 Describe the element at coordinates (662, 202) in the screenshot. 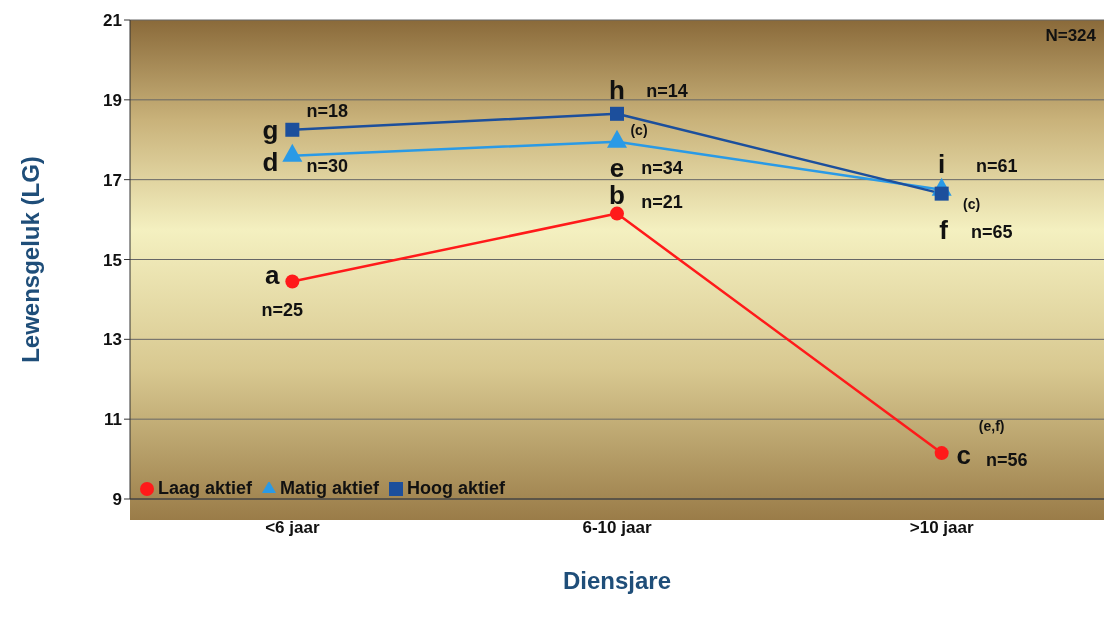

I see `annotation: n=21` at that location.